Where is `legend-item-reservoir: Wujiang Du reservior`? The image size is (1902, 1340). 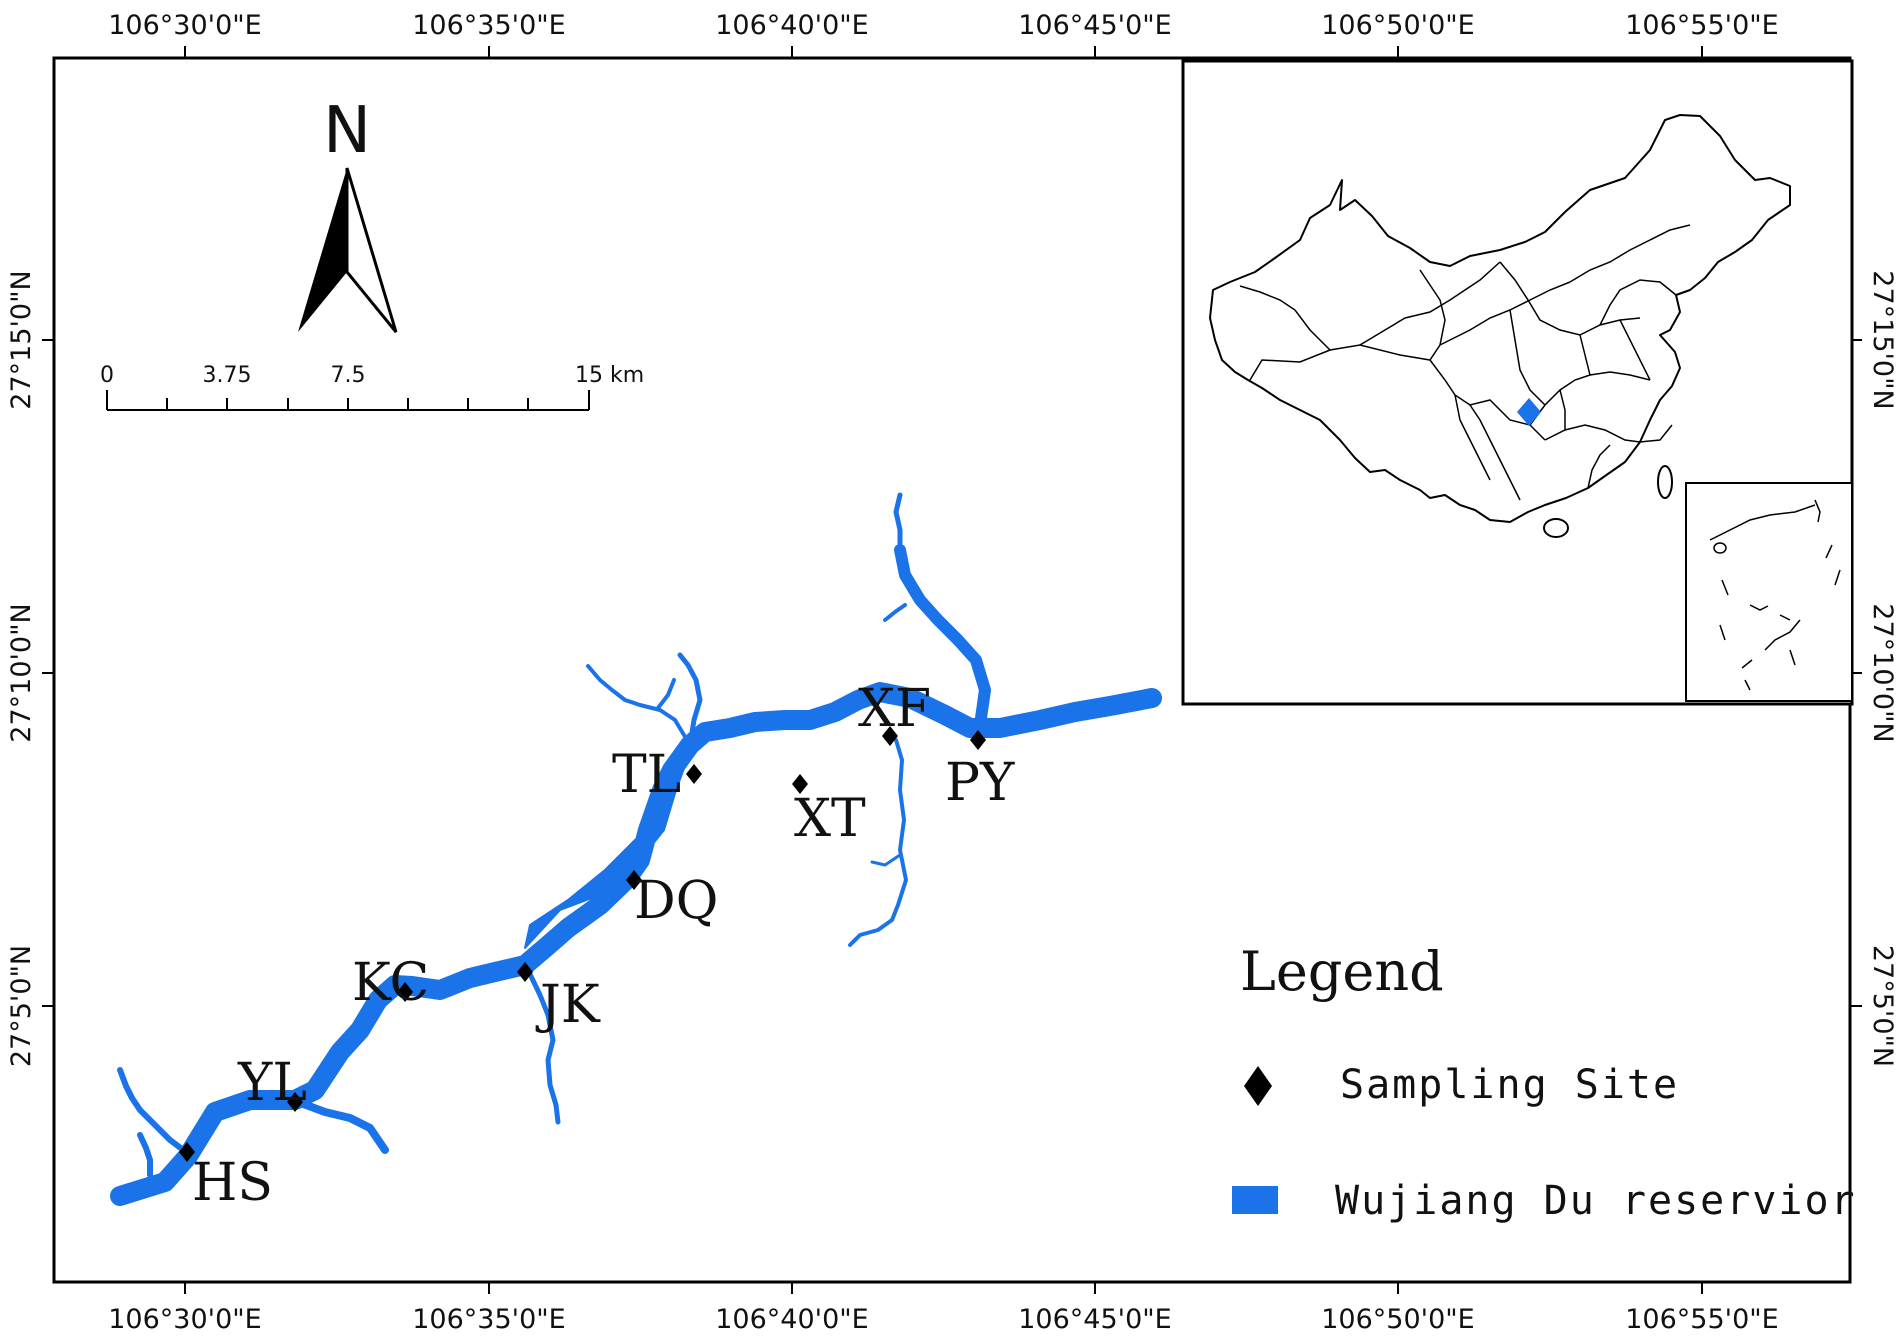
legend-item-reservoir: Wujiang Du reservior is located at coordinates (1544, 1201).